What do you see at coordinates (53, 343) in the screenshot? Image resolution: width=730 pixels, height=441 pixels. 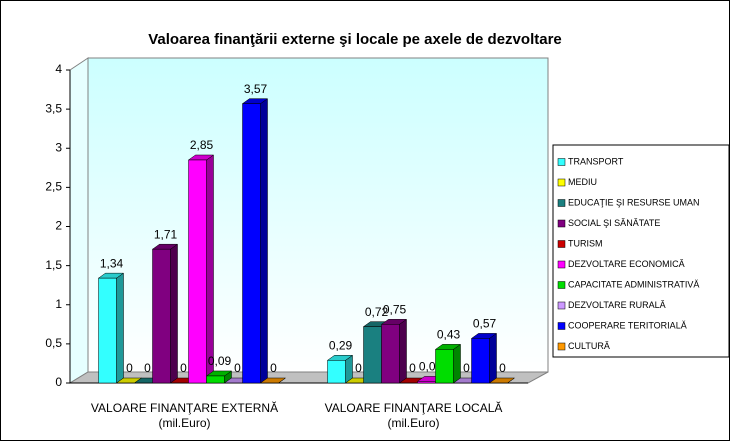 I see `y-tick-label: 0,5` at bounding box center [53, 343].